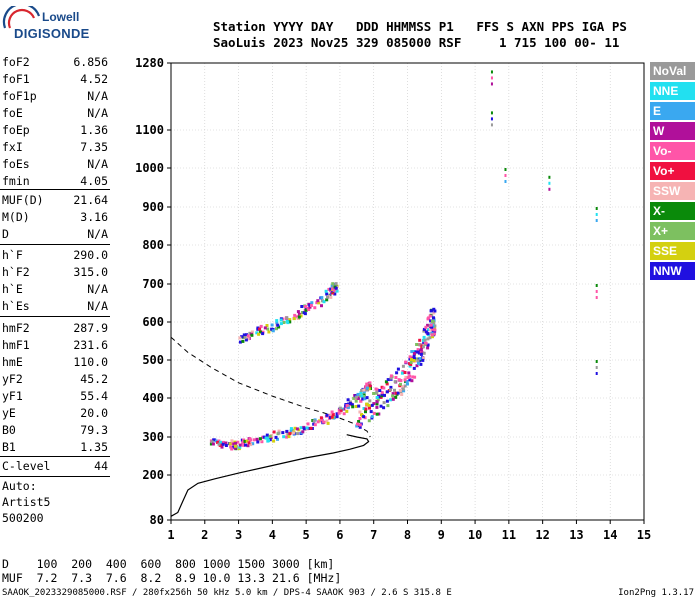 The height and width of the screenshot is (600, 700). What do you see at coordinates (672, 111) in the screenshot?
I see `legend-item-e: E` at bounding box center [672, 111].